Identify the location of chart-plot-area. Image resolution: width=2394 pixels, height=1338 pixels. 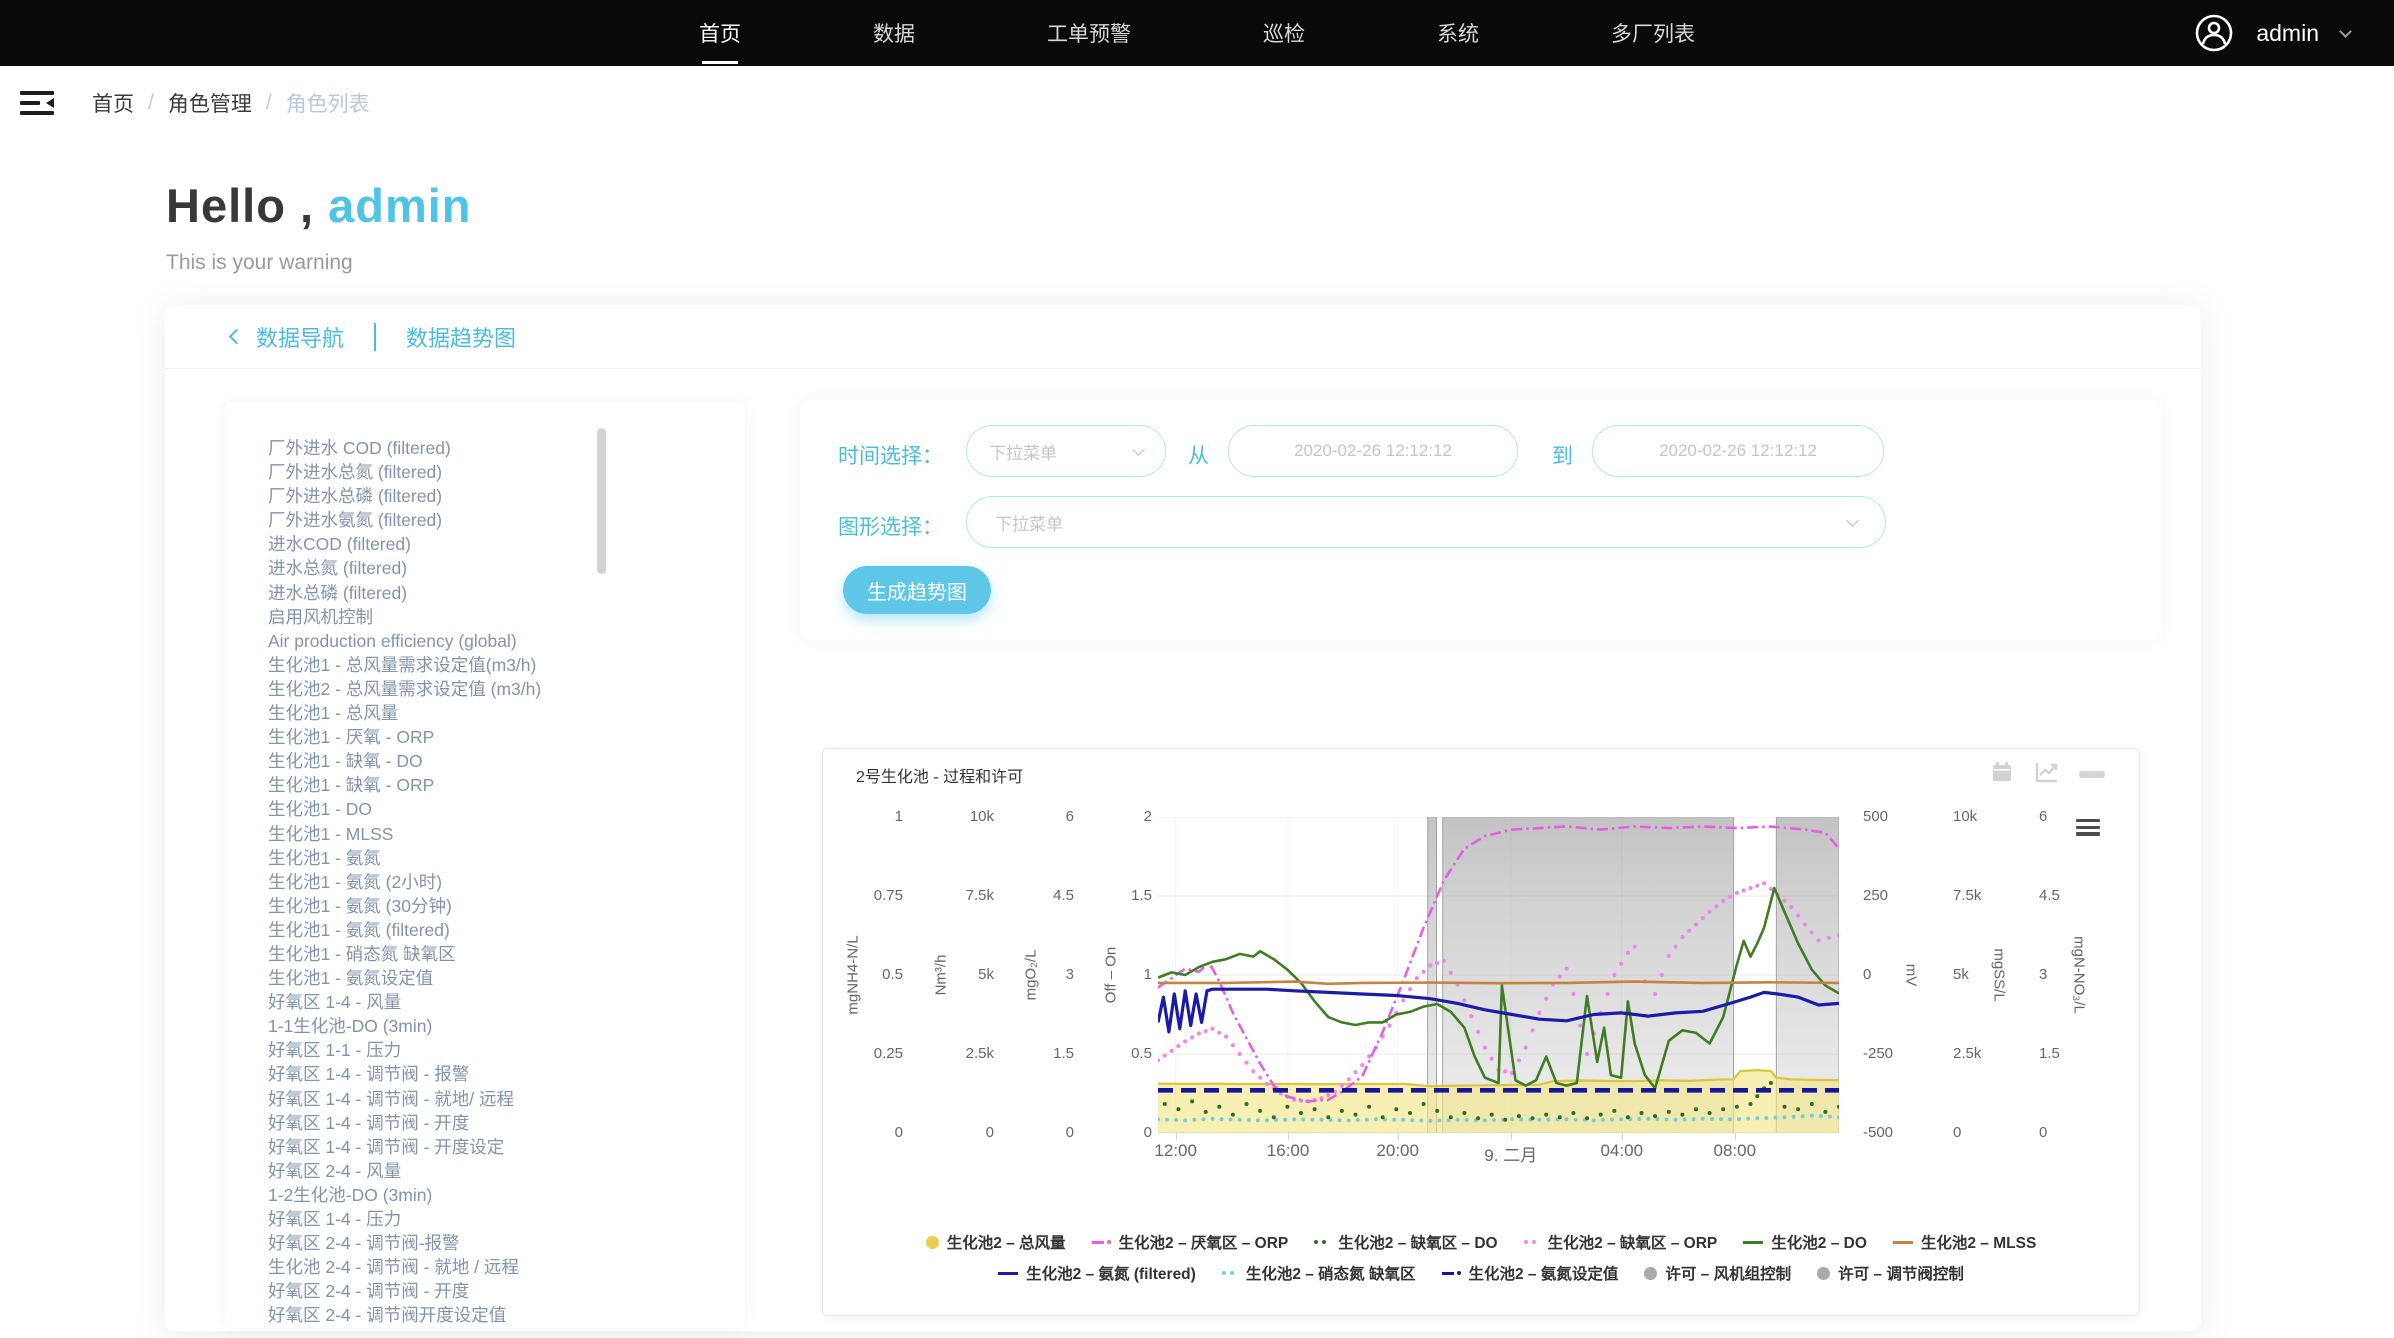
(1498, 975).